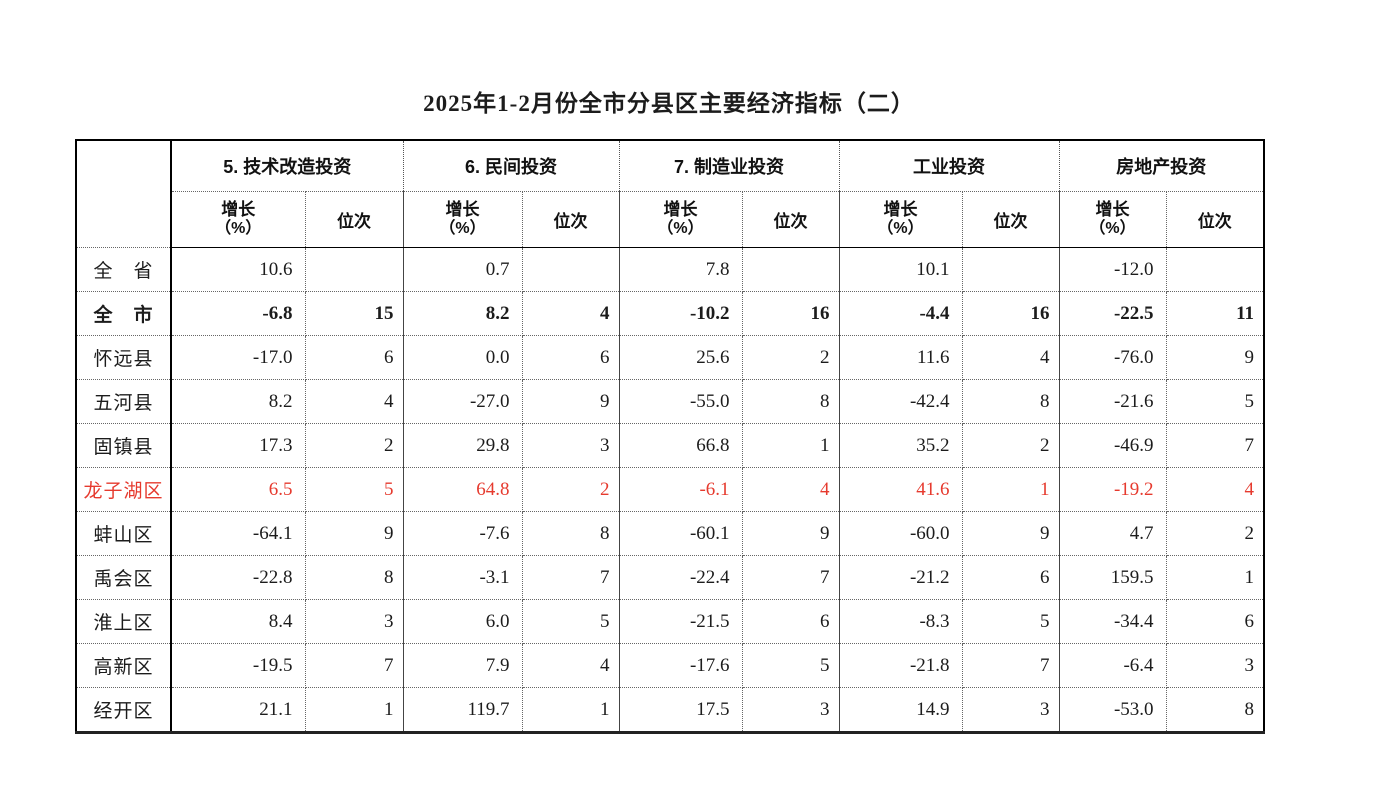  What do you see at coordinates (238, 489) in the screenshot?
I see `growth-cell: 6.5` at bounding box center [238, 489].